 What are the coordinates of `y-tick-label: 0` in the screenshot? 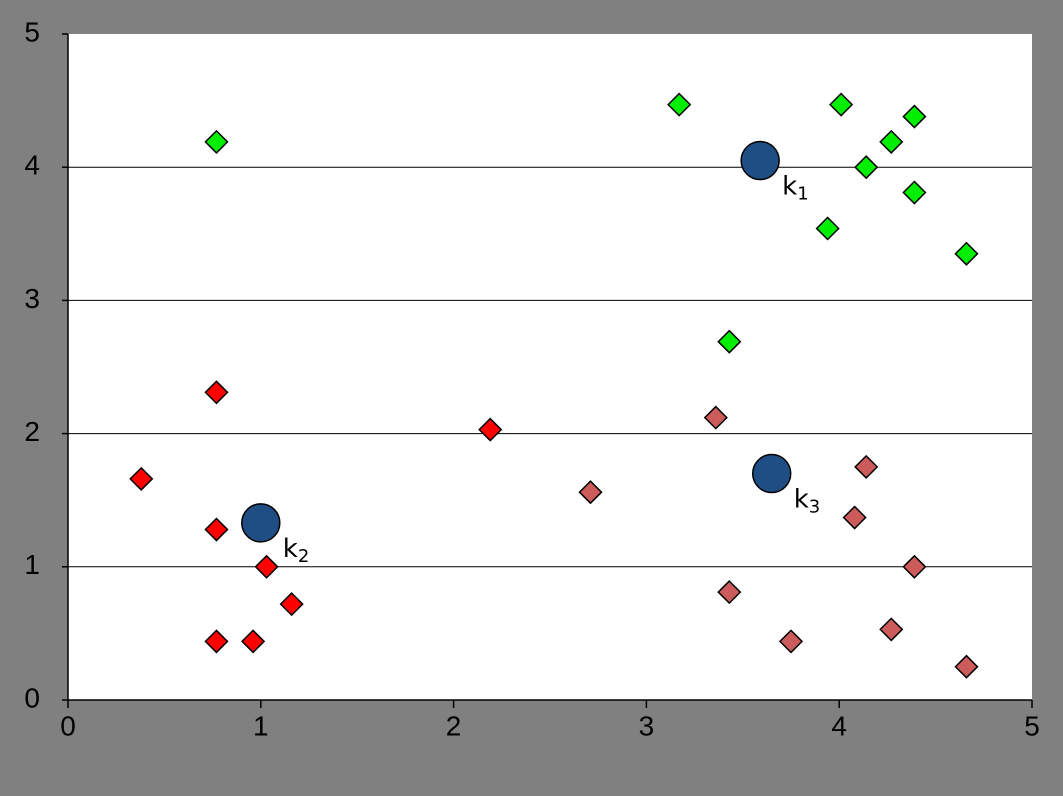 It's located at (32, 697).